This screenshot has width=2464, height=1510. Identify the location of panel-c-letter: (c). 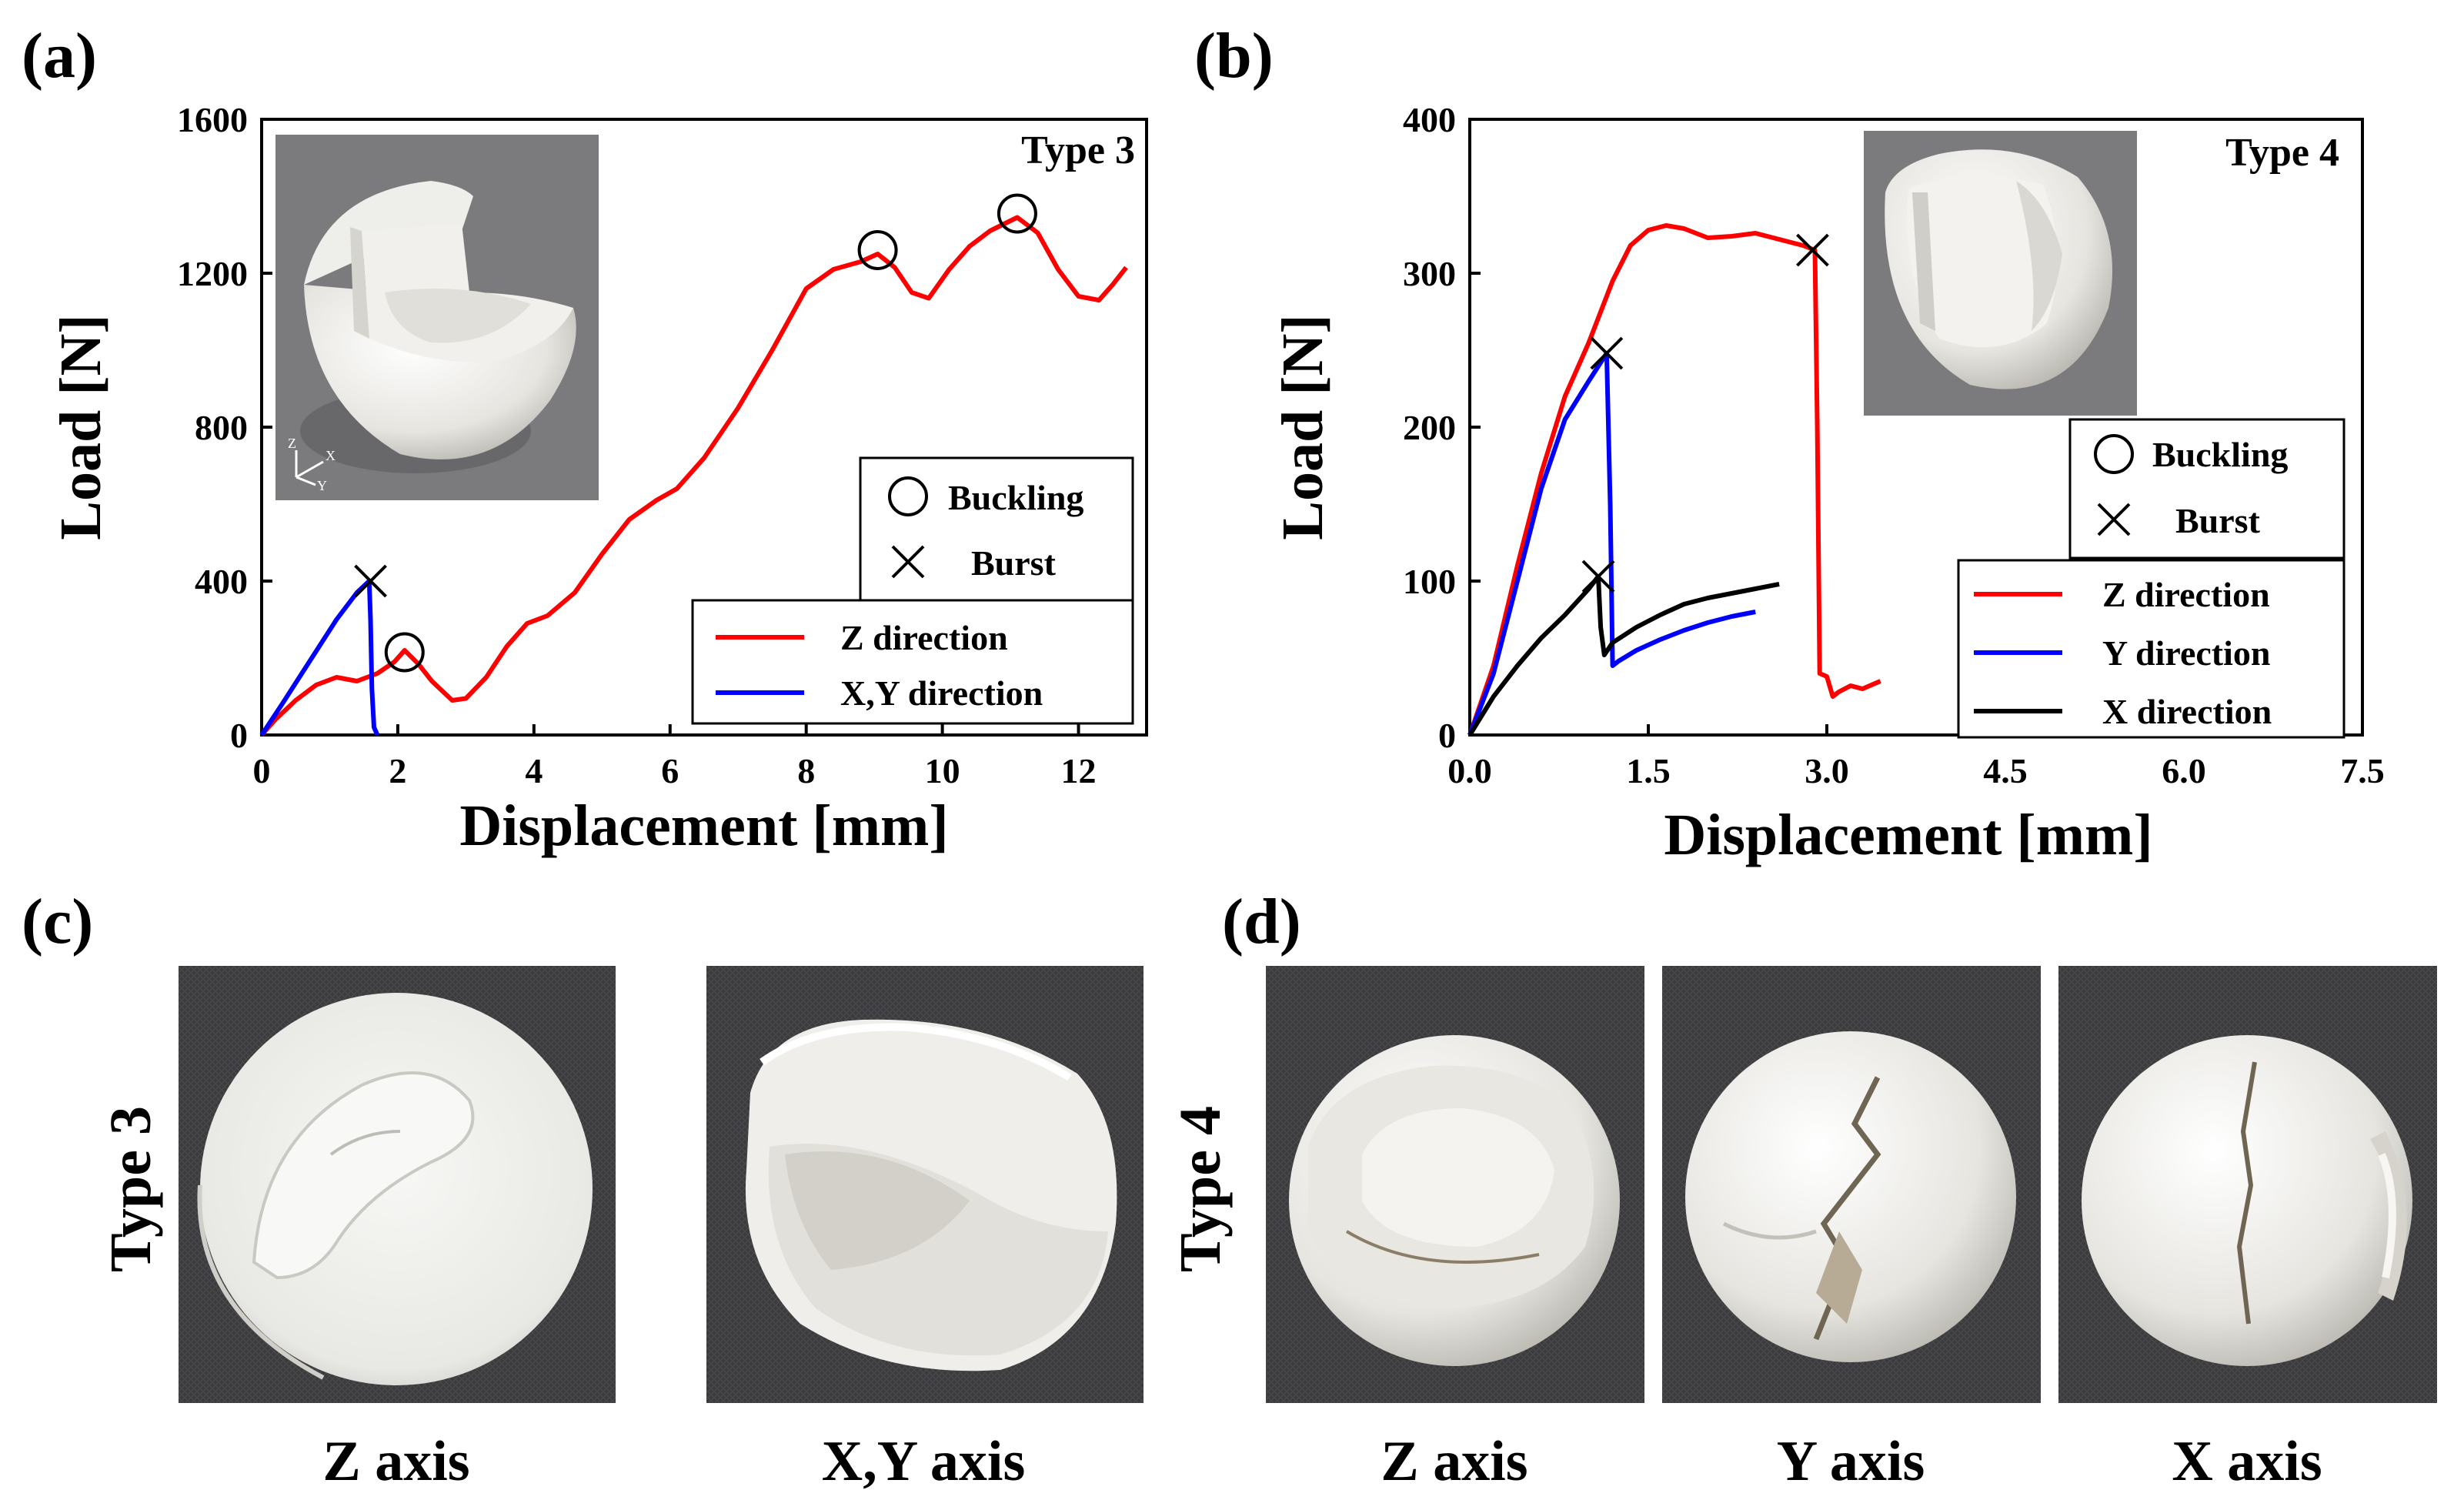
(57, 921).